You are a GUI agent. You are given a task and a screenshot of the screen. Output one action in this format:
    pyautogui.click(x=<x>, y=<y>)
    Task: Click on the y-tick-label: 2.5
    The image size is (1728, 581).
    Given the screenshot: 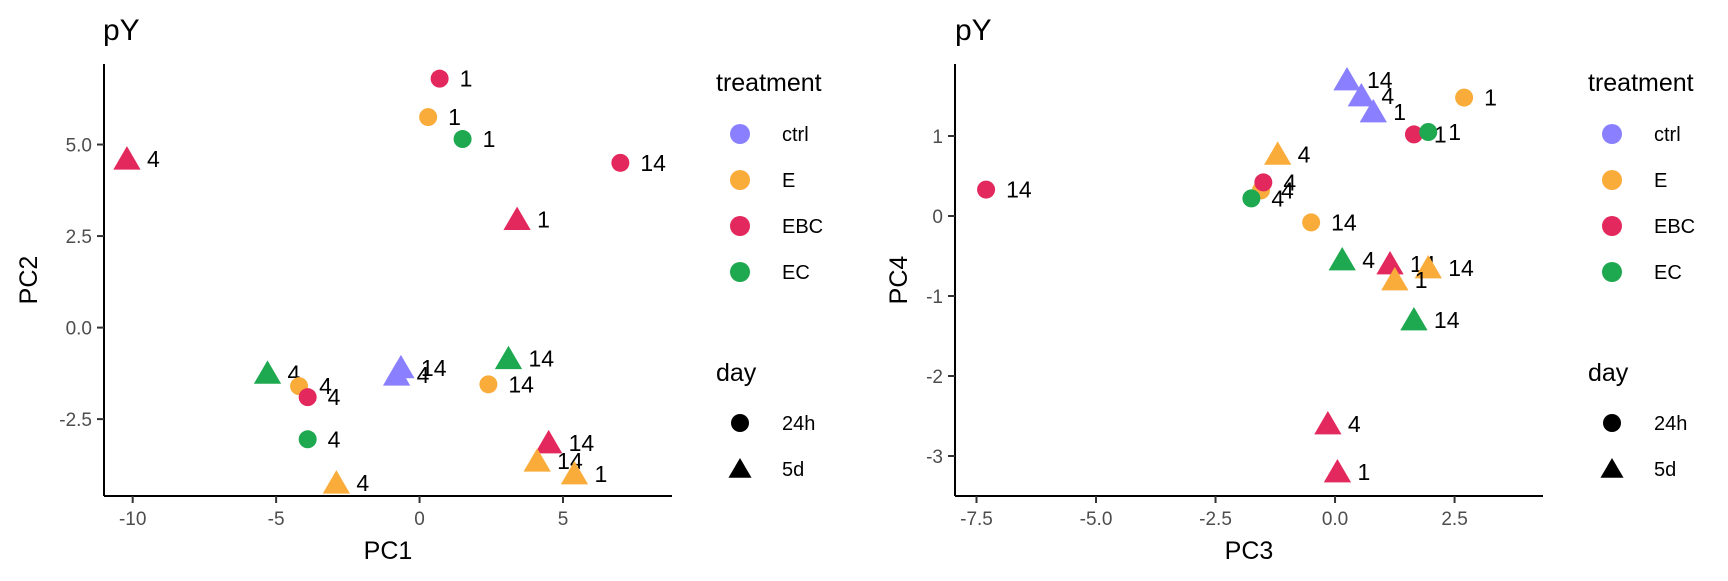 What is the action you would take?
    pyautogui.click(x=79, y=237)
    